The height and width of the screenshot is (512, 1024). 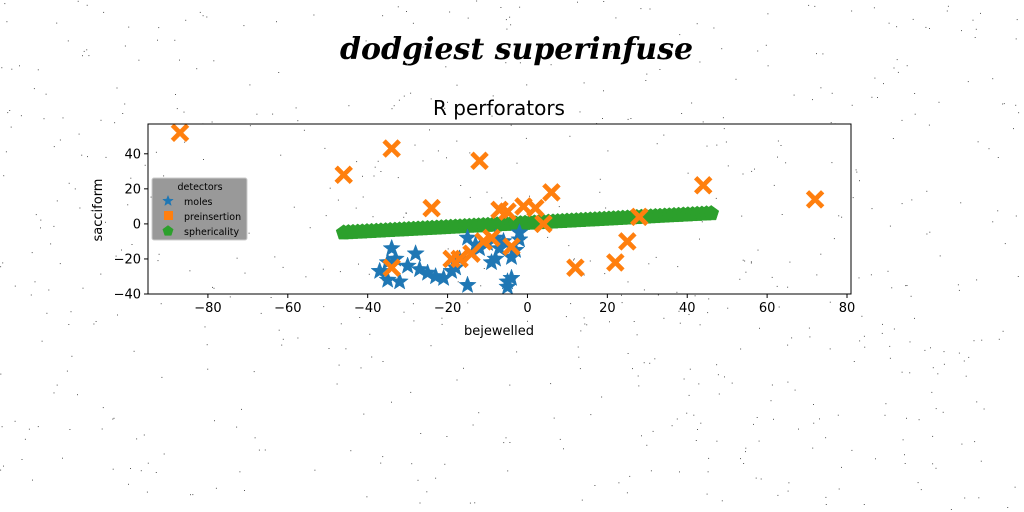 What do you see at coordinates (287, 308) in the screenshot?
I see `x-tick-label: −60` at bounding box center [287, 308].